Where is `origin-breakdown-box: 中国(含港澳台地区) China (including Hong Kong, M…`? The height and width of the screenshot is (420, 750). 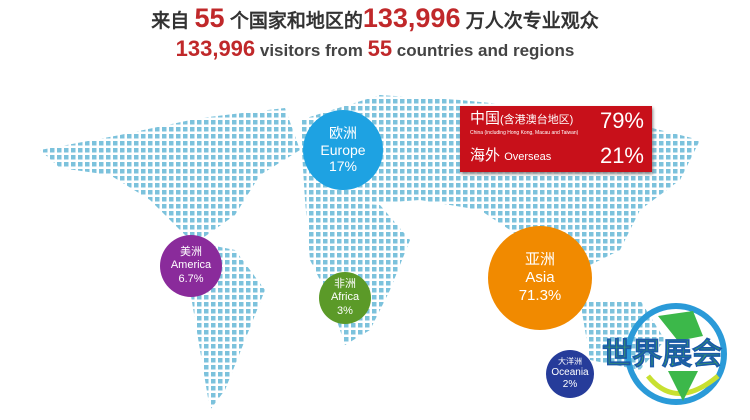
origin-breakdown-box: 中国(含港澳台地区) China (including Hong Kong, M… is located at coordinates (556, 139).